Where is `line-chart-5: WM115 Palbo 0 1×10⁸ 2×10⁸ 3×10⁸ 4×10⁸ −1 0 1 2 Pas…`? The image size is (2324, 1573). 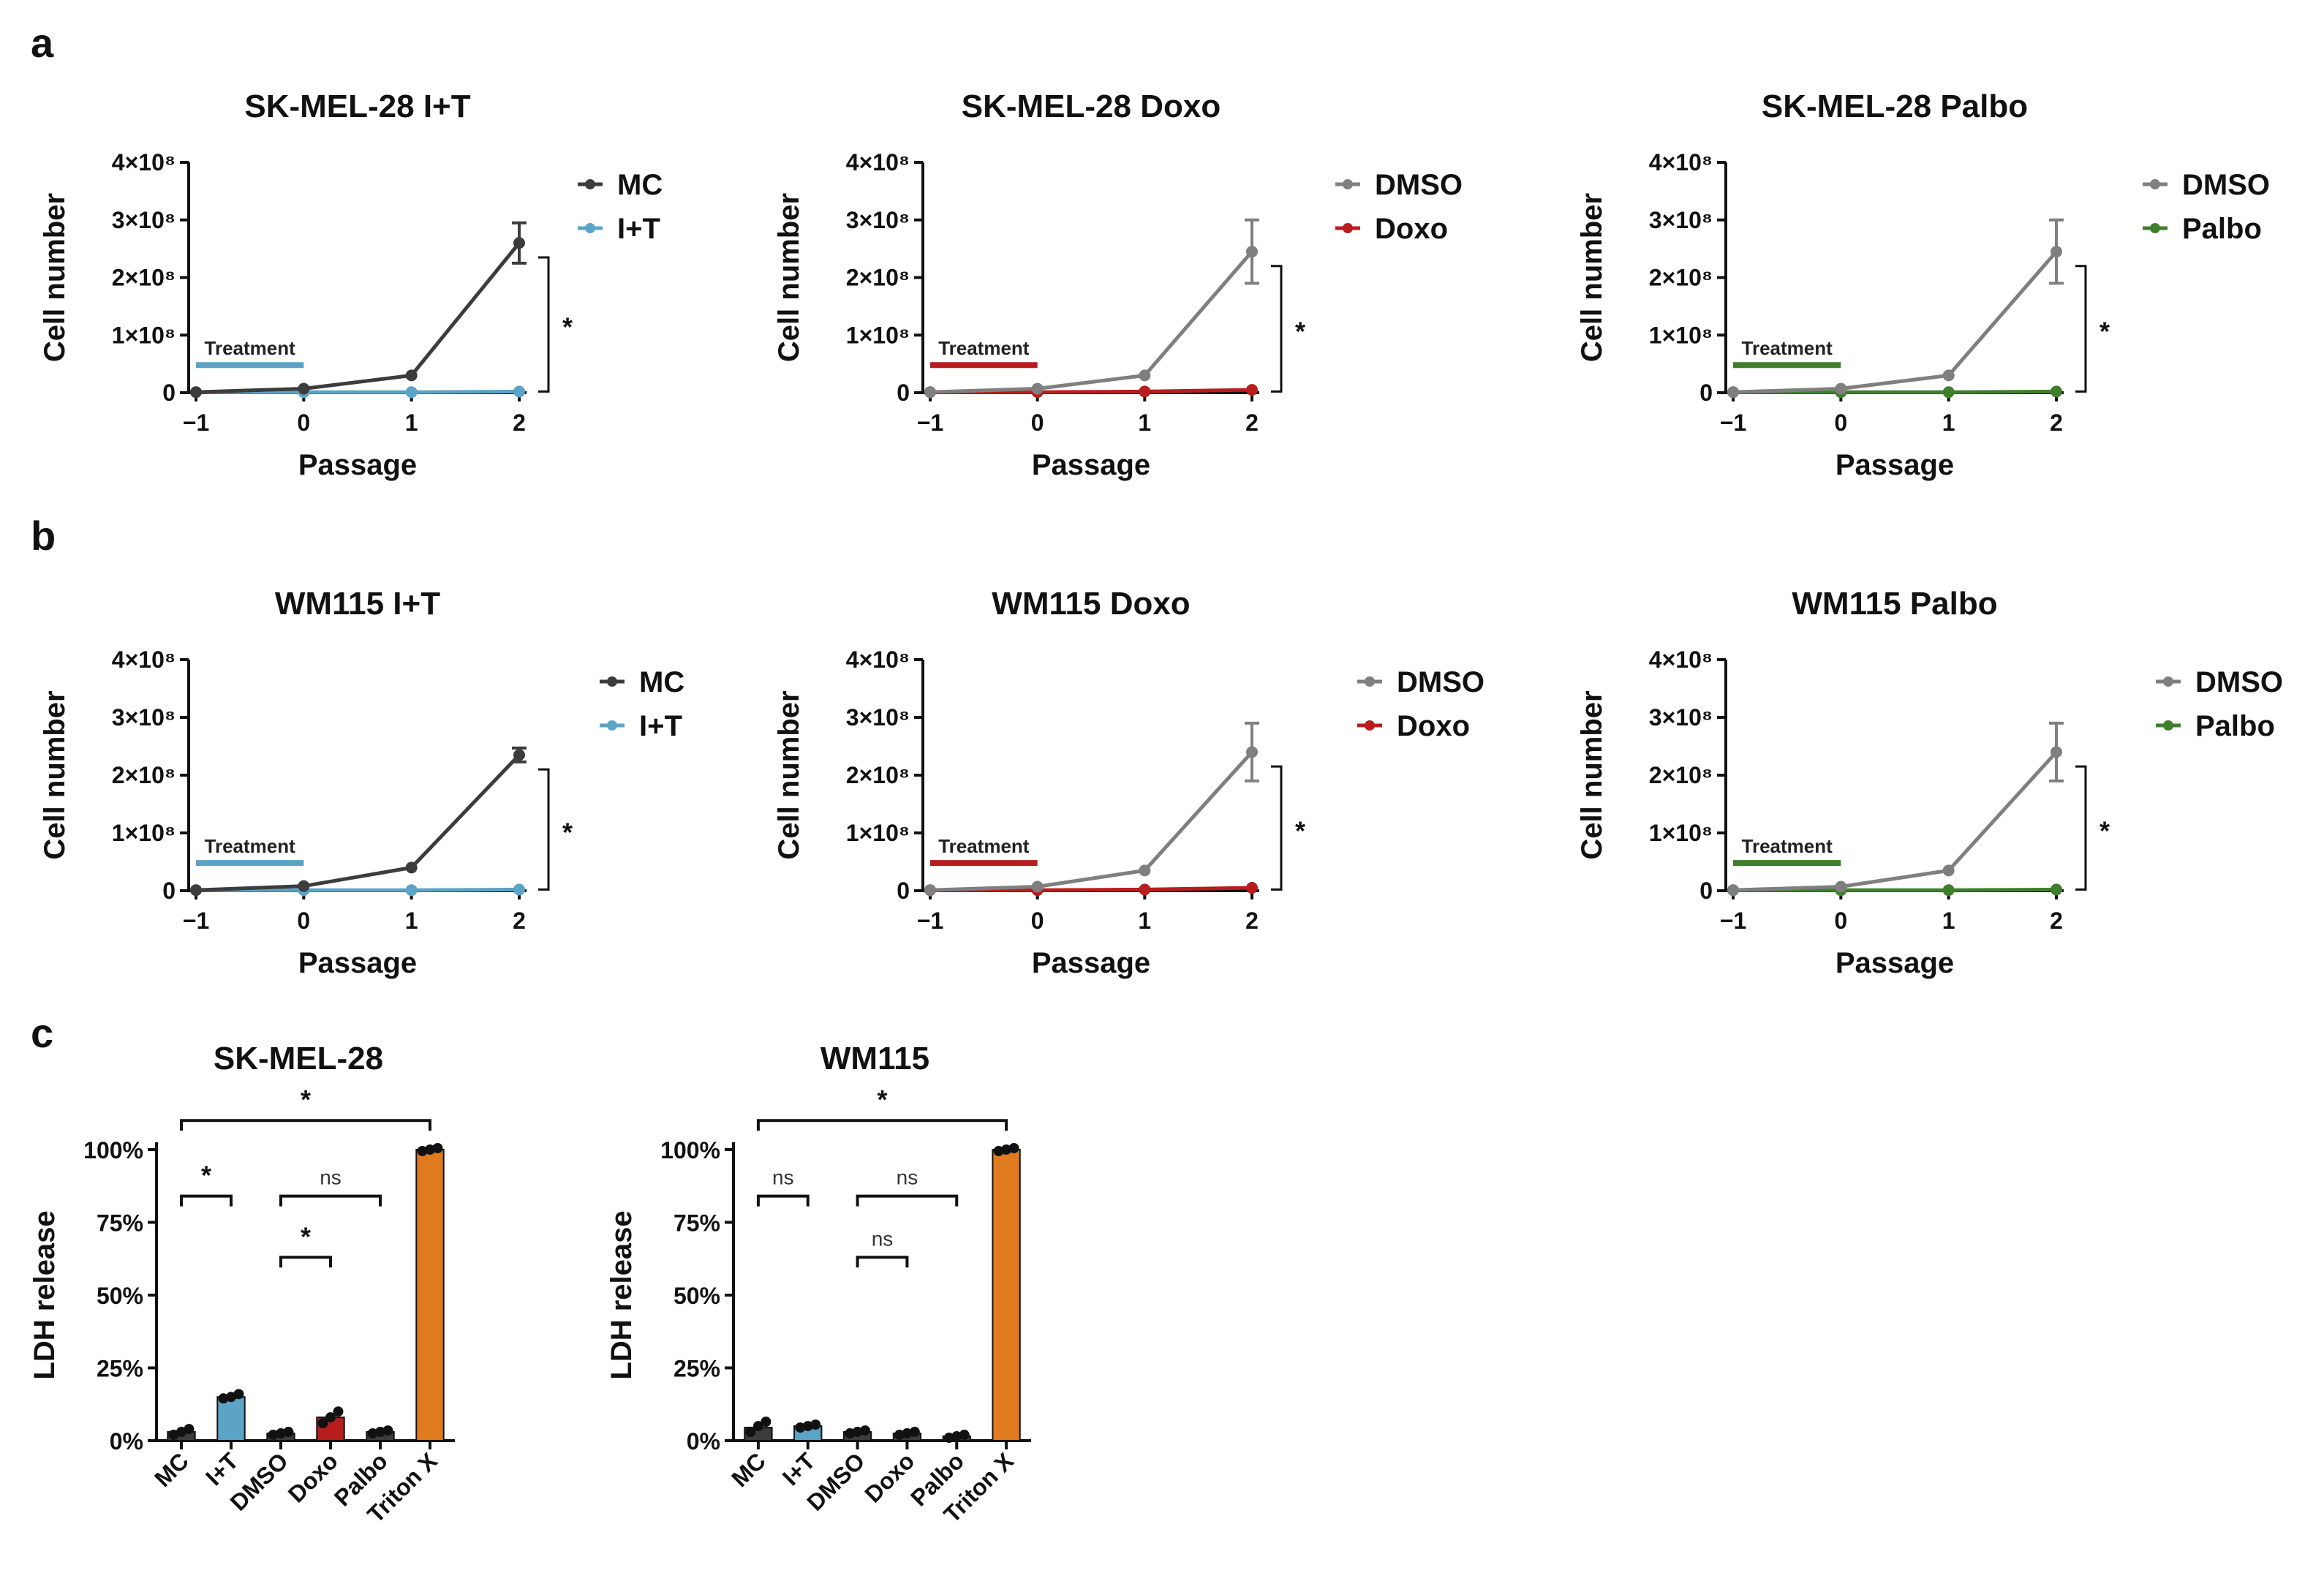 line-chart-5: WM115 Palbo 0 1×10⁸ 2×10⁸ 3×10⁸ 4×10⁸ −1 0 1 2 Pas… is located at coordinates (1929, 782).